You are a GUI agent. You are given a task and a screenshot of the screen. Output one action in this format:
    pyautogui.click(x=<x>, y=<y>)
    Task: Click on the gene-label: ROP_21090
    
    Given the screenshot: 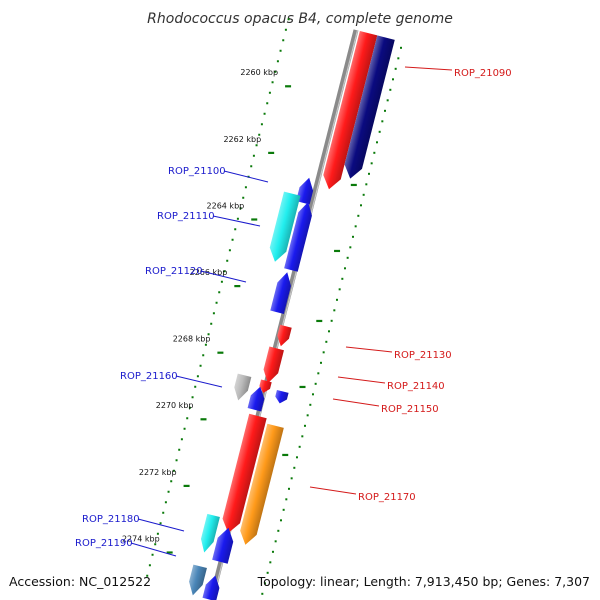 What is the action you would take?
    pyautogui.click(x=483, y=73)
    